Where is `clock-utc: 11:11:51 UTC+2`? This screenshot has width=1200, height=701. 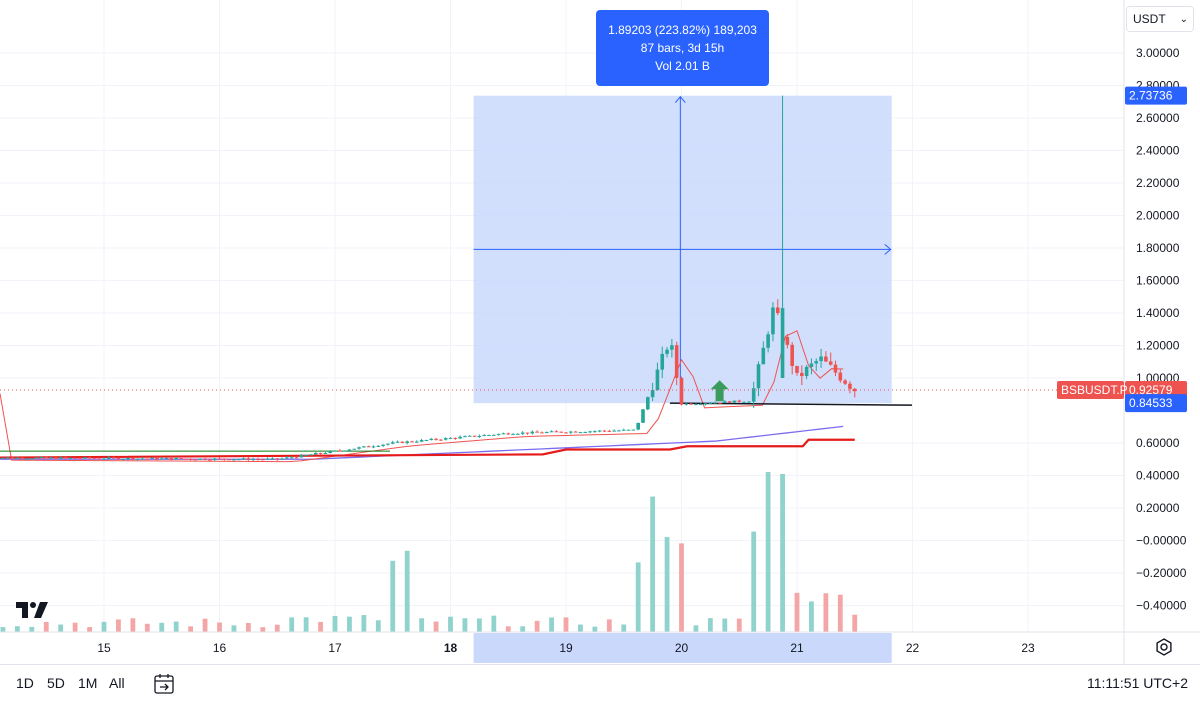 clock-utc: 11:11:51 UTC+2 is located at coordinates (1137, 683).